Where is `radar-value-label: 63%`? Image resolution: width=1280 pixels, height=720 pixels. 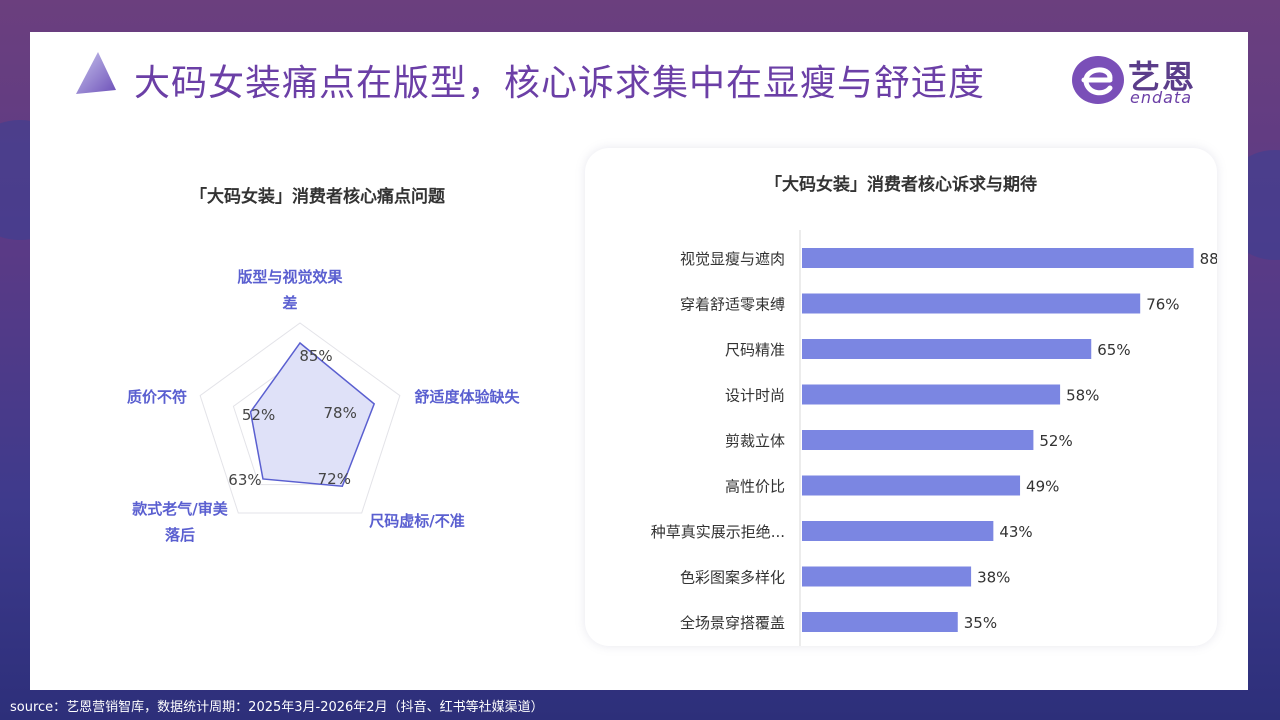
radar-value-label: 63% is located at coordinates (244, 480).